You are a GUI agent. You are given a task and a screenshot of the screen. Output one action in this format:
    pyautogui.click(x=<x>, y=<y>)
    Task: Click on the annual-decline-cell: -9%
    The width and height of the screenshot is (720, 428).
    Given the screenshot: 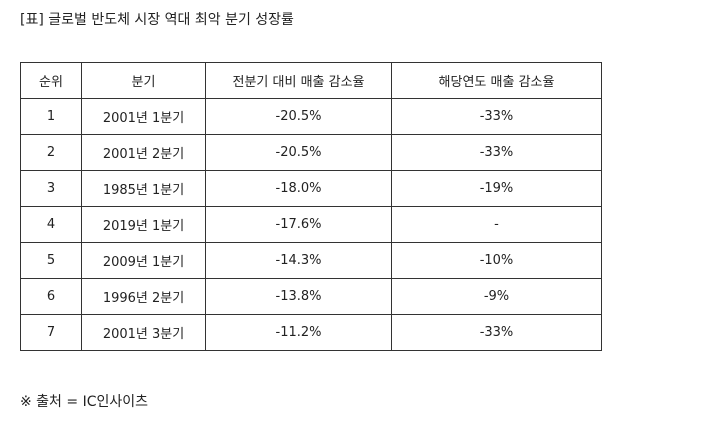 What is the action you would take?
    pyautogui.click(x=496, y=296)
    